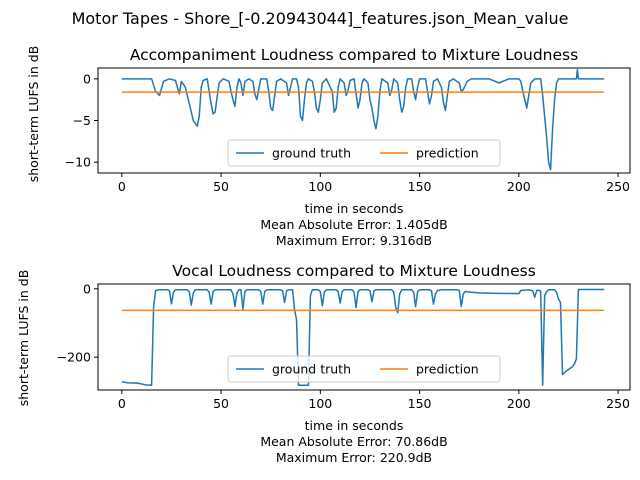 The height and width of the screenshot is (480, 640). I want to click on y-tick-label: −200, so click(74, 357).